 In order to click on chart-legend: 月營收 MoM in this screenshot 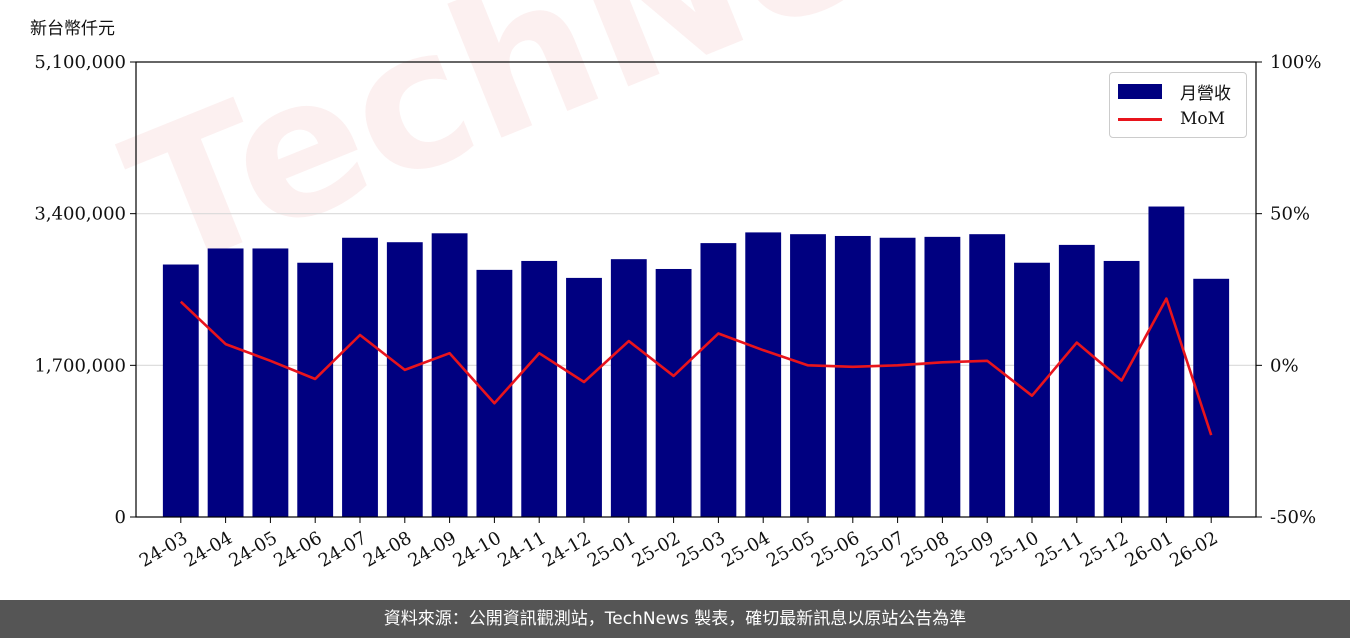, I will do `click(1178, 105)`.